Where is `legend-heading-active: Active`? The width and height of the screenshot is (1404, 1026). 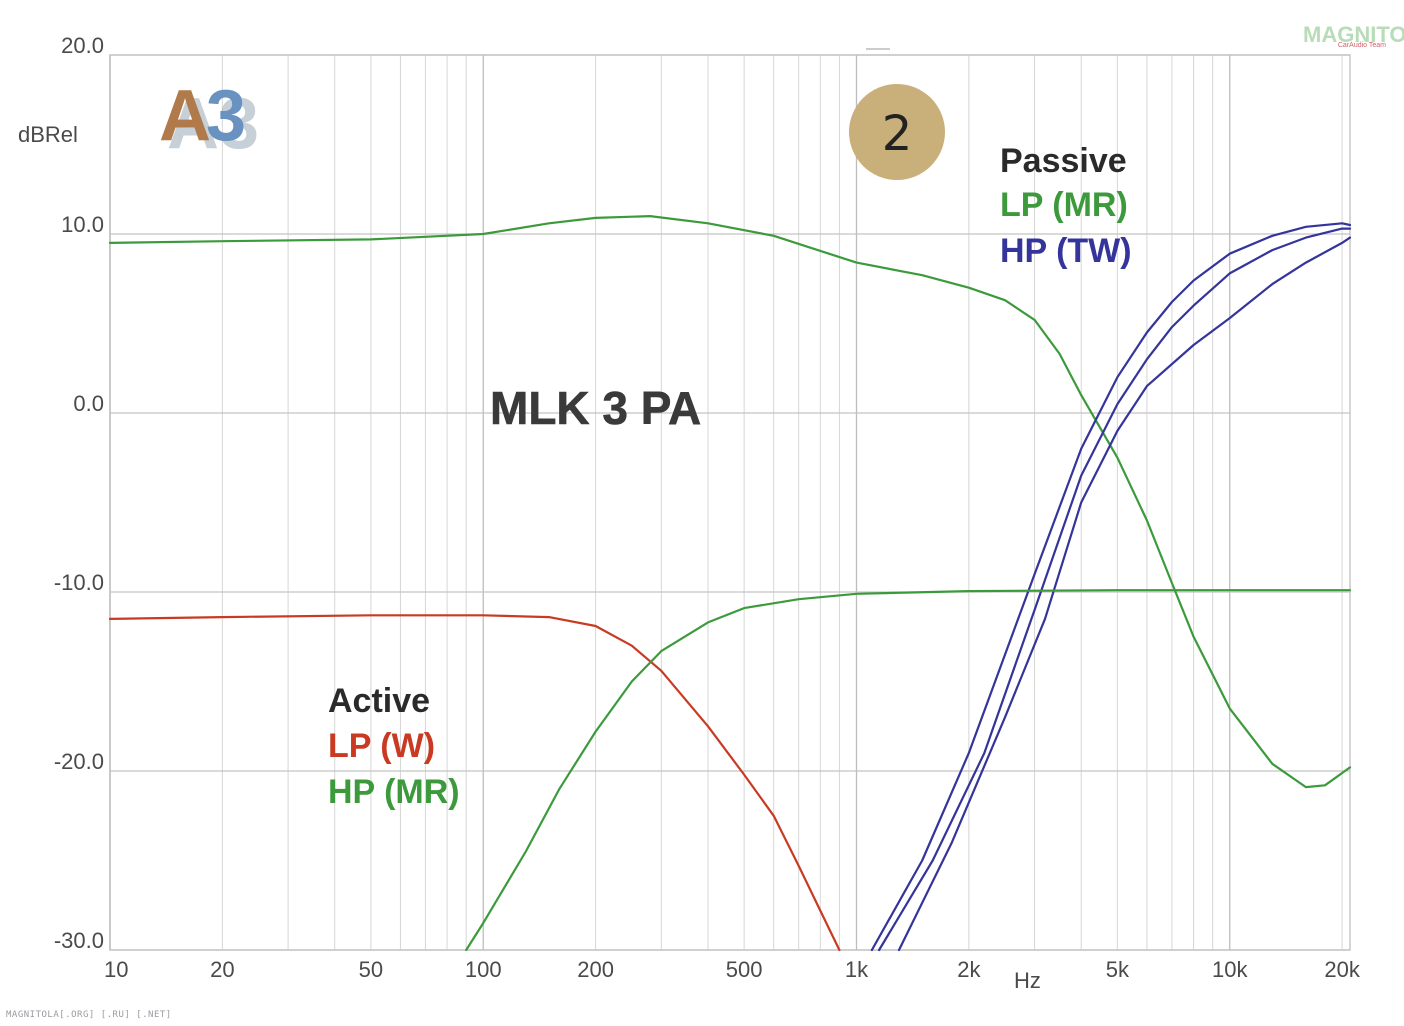
legend-heading-active: Active is located at coordinates (379, 701).